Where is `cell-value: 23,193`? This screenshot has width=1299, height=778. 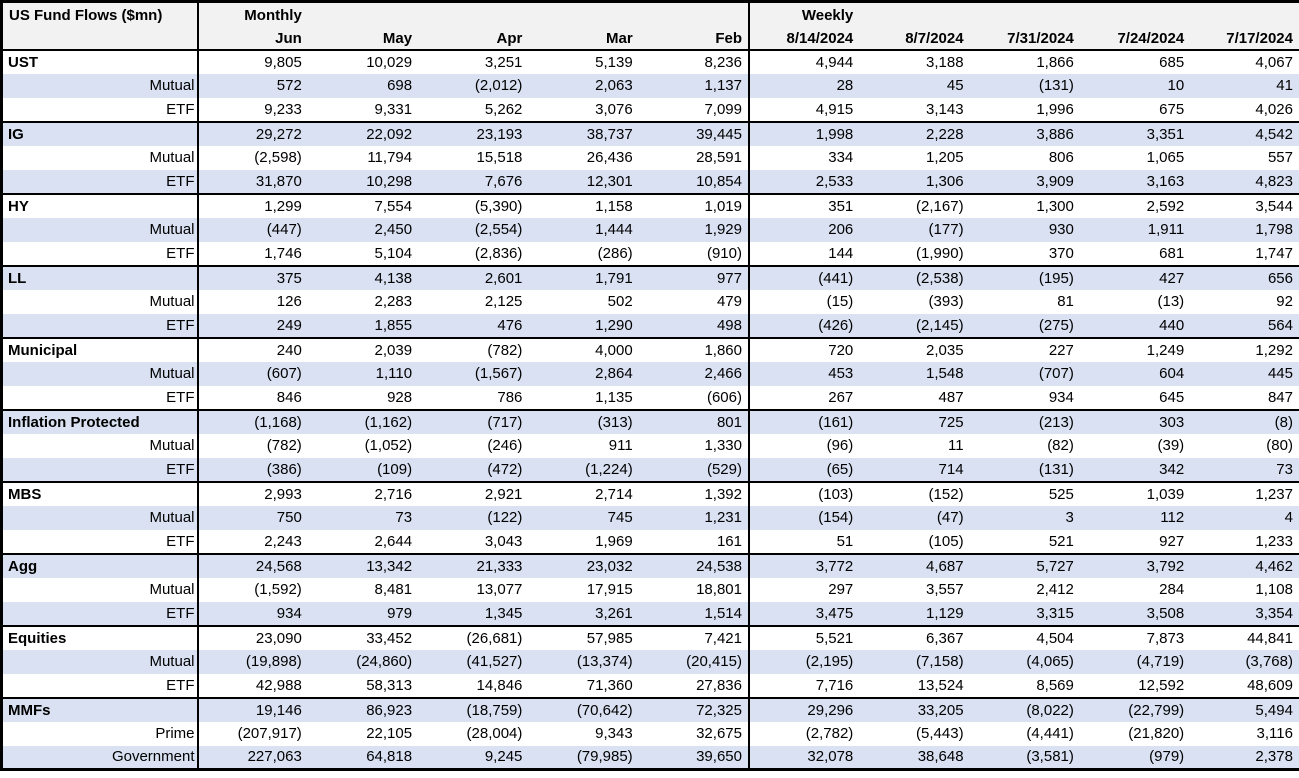 cell-value: 23,193 is located at coordinates (473, 133).